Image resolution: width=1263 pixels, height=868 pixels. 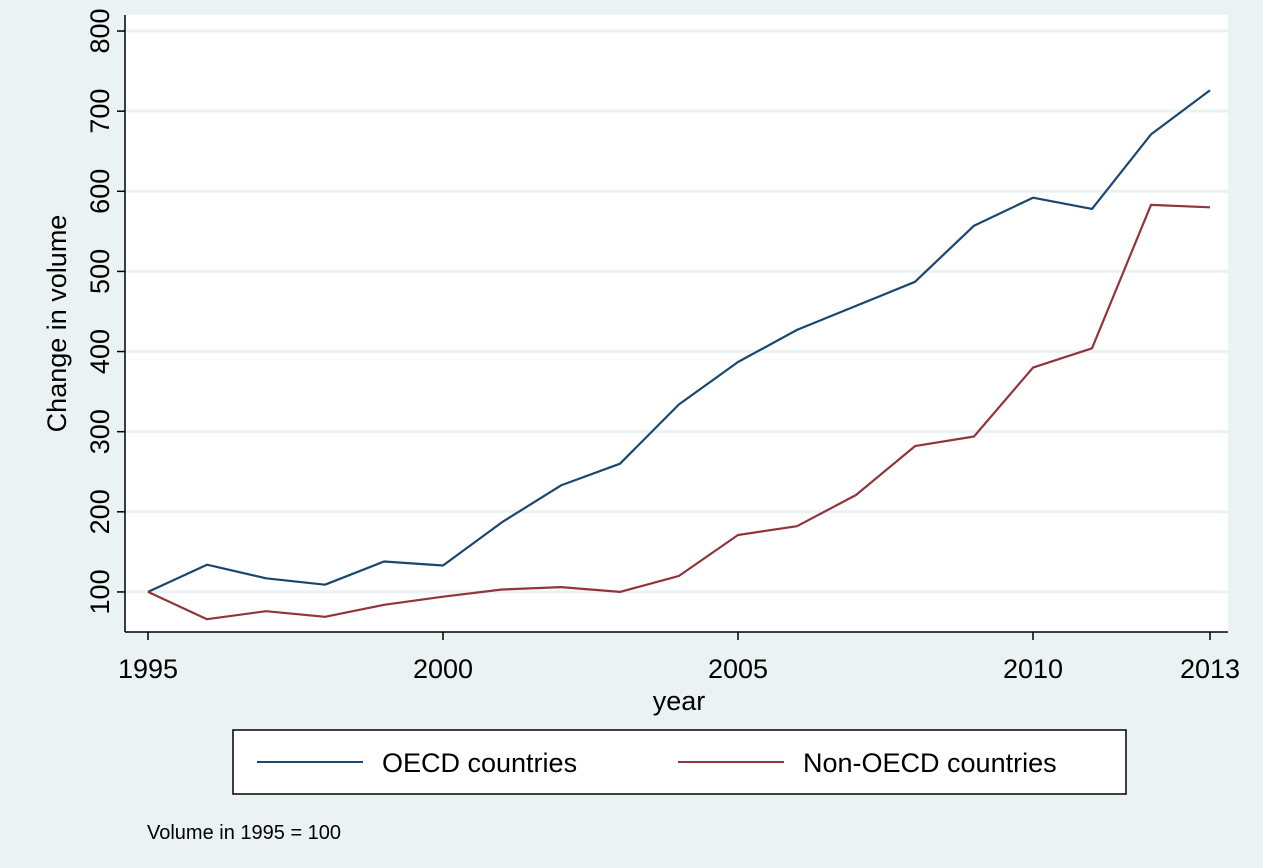 I want to click on x-tick-label-2005: 2005, so click(x=738, y=669).